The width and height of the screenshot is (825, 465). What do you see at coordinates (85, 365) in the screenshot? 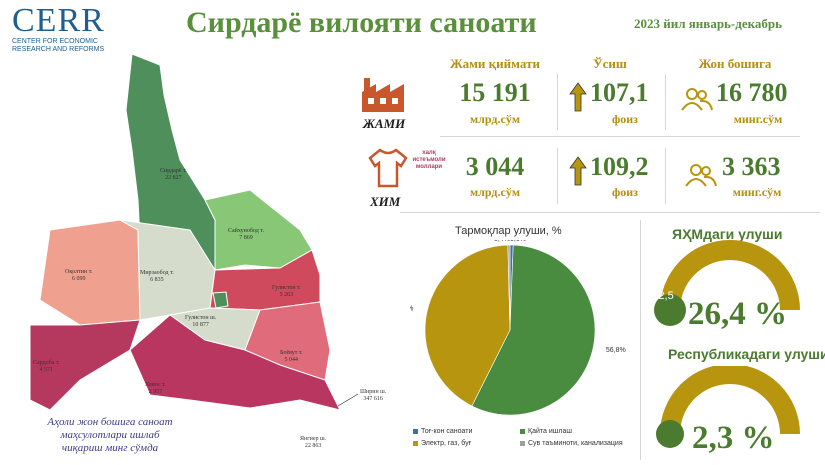
I see `district-sardoba` at bounding box center [85, 365].